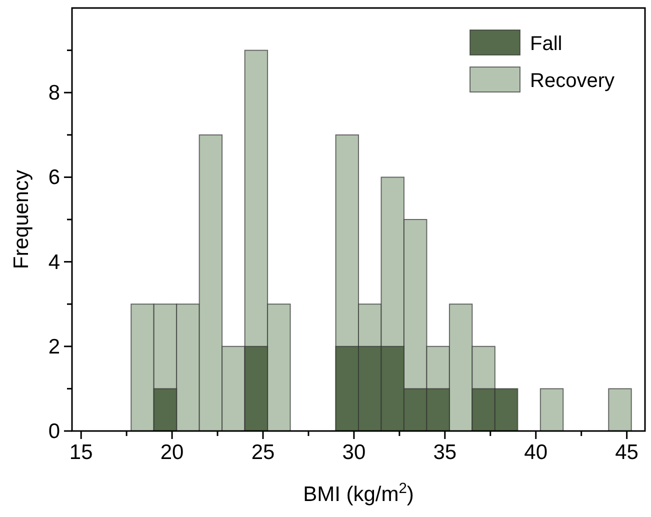 The height and width of the screenshot is (517, 651). I want to click on x-axis-title: BMI (kg/m$^{2}$), so click(358, 493).